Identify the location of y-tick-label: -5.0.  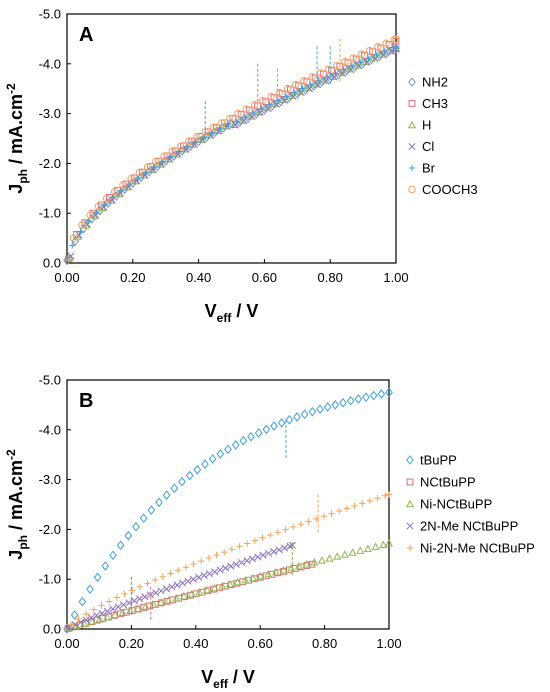
(50, 14).